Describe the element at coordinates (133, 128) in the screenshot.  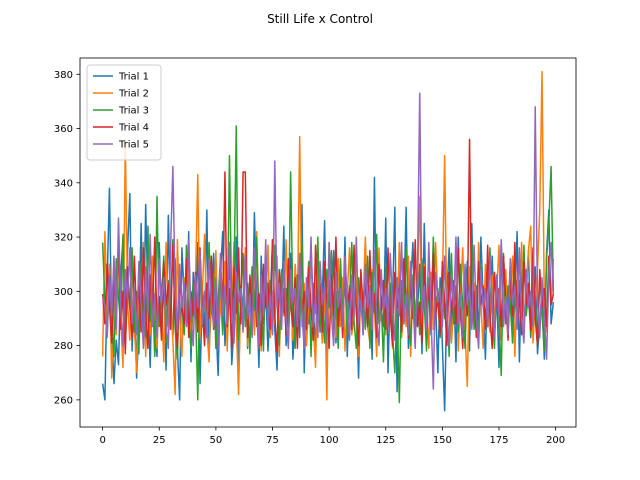
I see `legend-label-trial-4: Trial 4` at that location.